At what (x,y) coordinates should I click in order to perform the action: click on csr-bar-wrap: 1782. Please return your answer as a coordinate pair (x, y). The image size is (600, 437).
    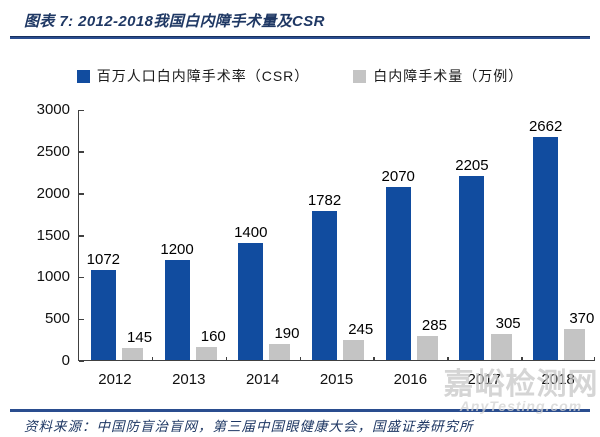
    Looking at the image, I should click on (324, 235).